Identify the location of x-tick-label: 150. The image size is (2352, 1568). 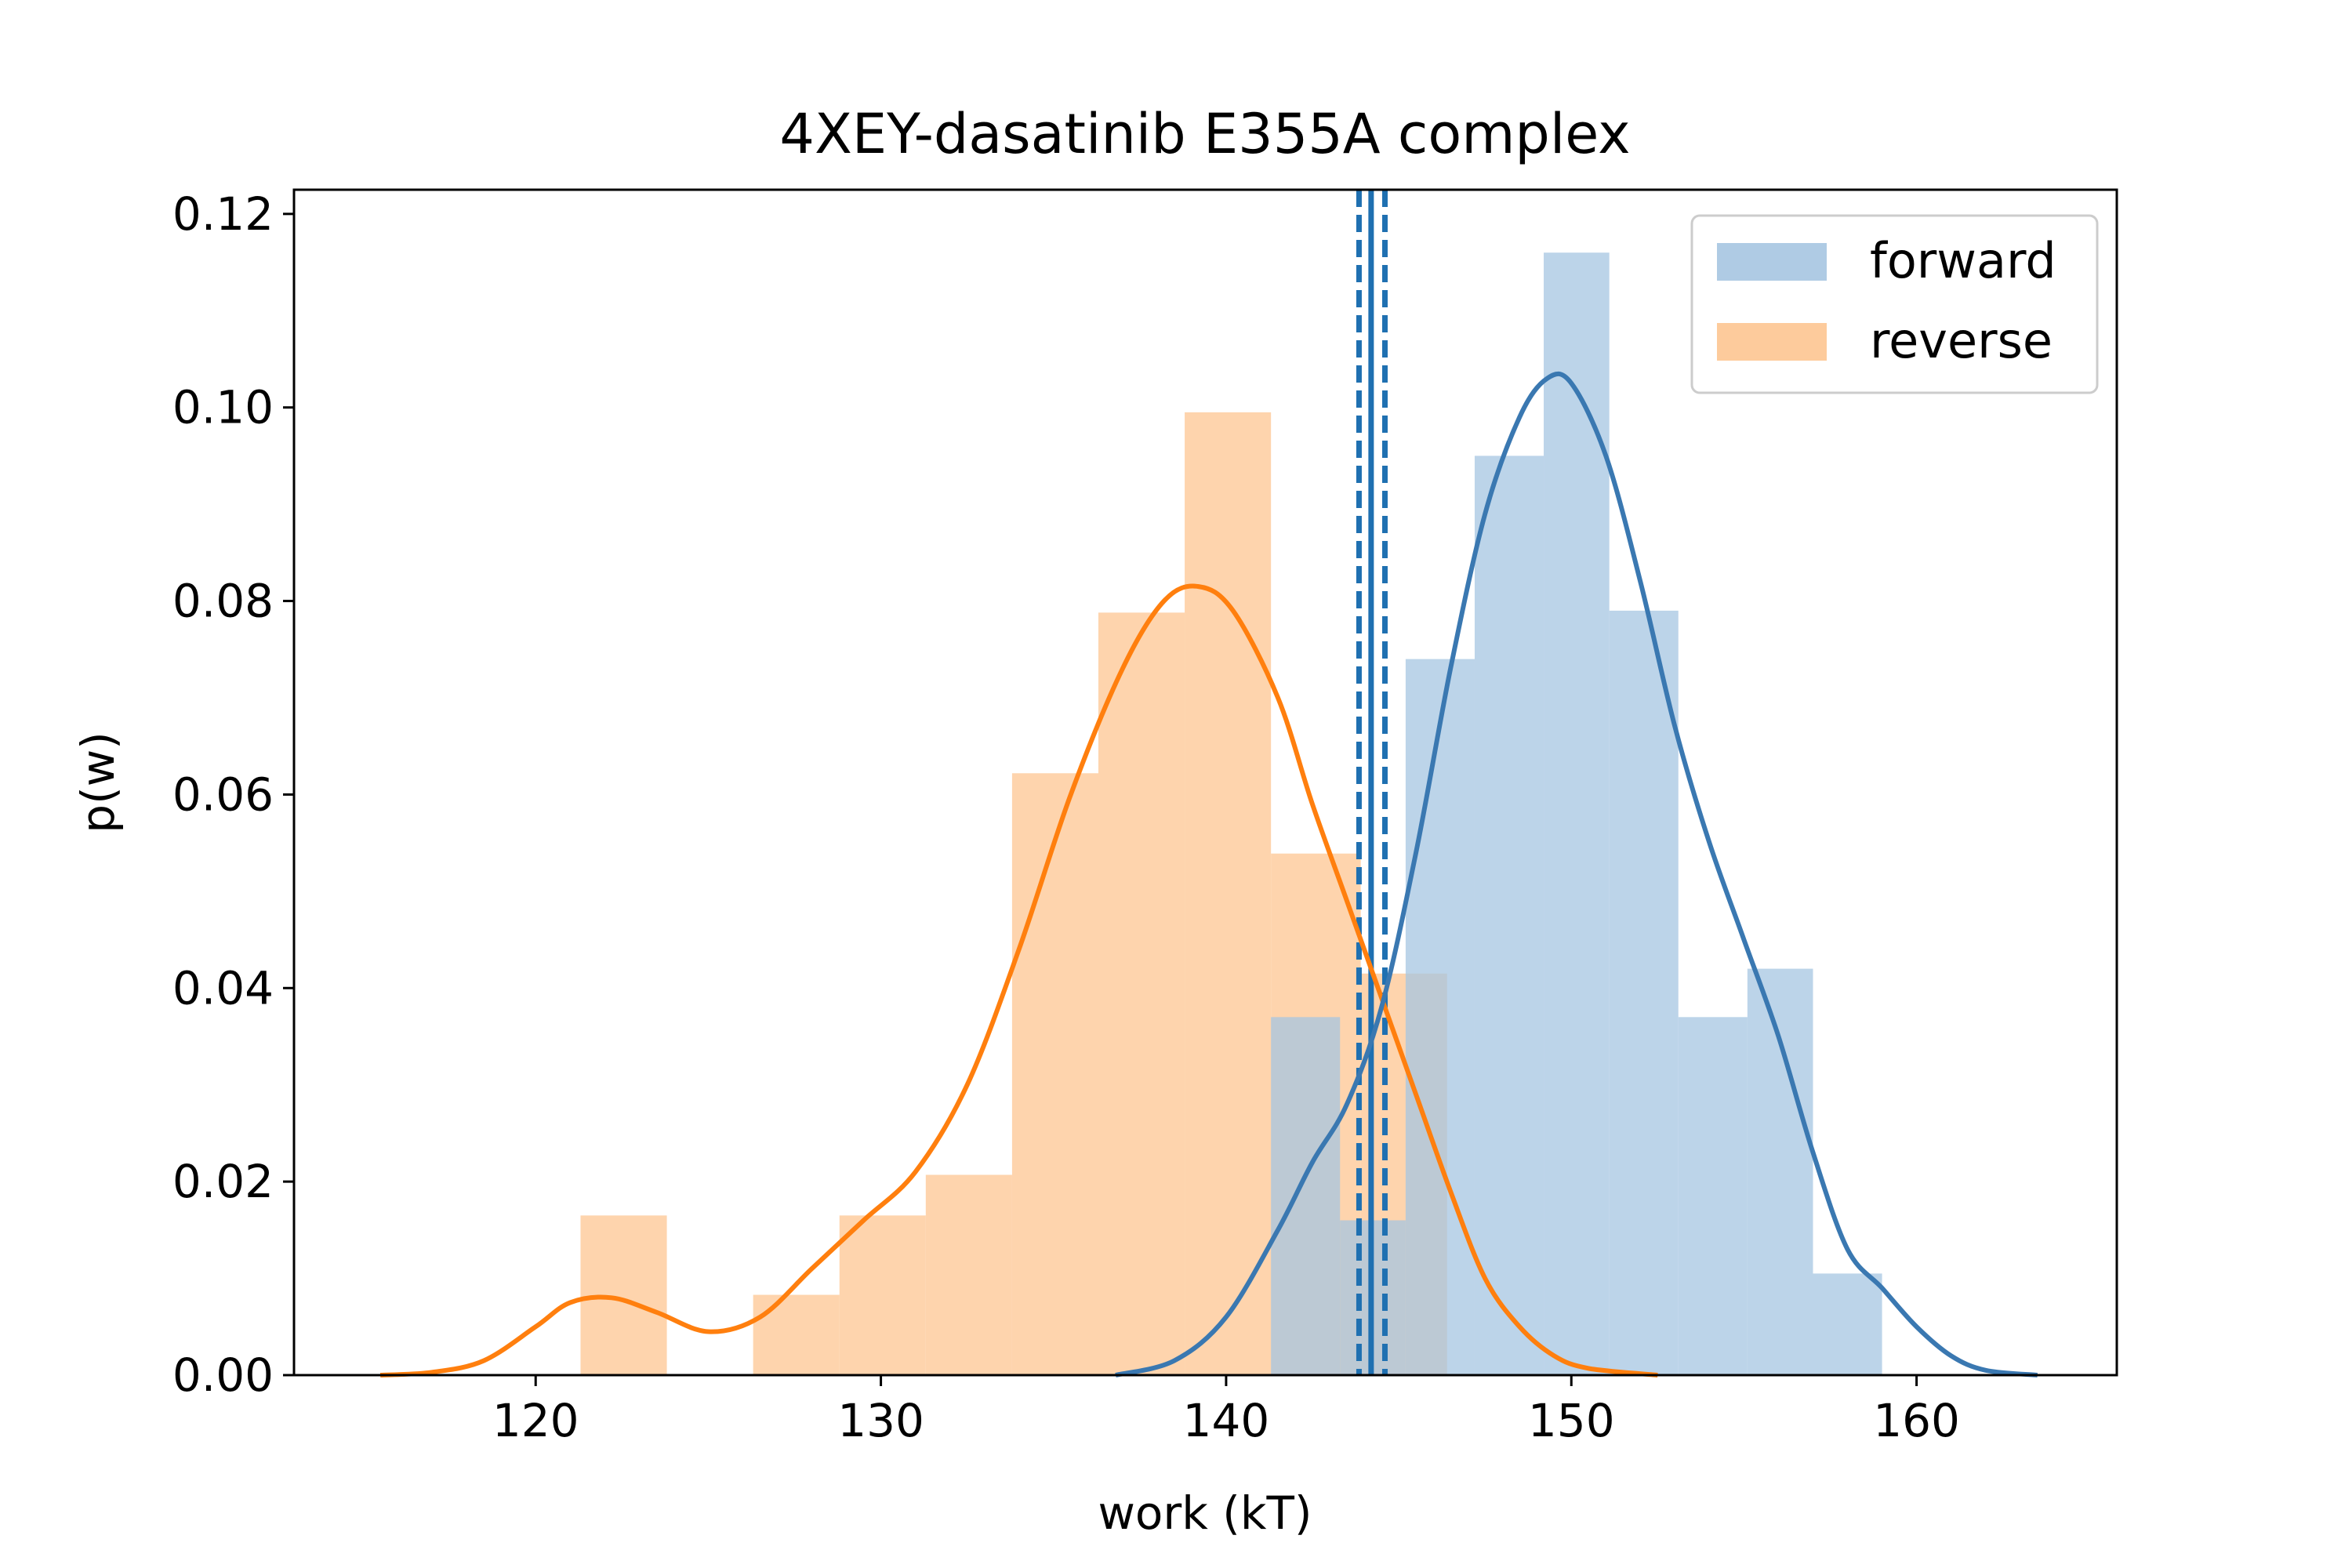
(1571, 1420).